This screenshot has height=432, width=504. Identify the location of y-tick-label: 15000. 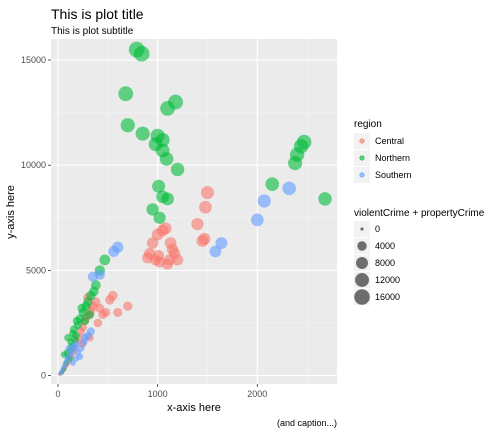
(33, 60).